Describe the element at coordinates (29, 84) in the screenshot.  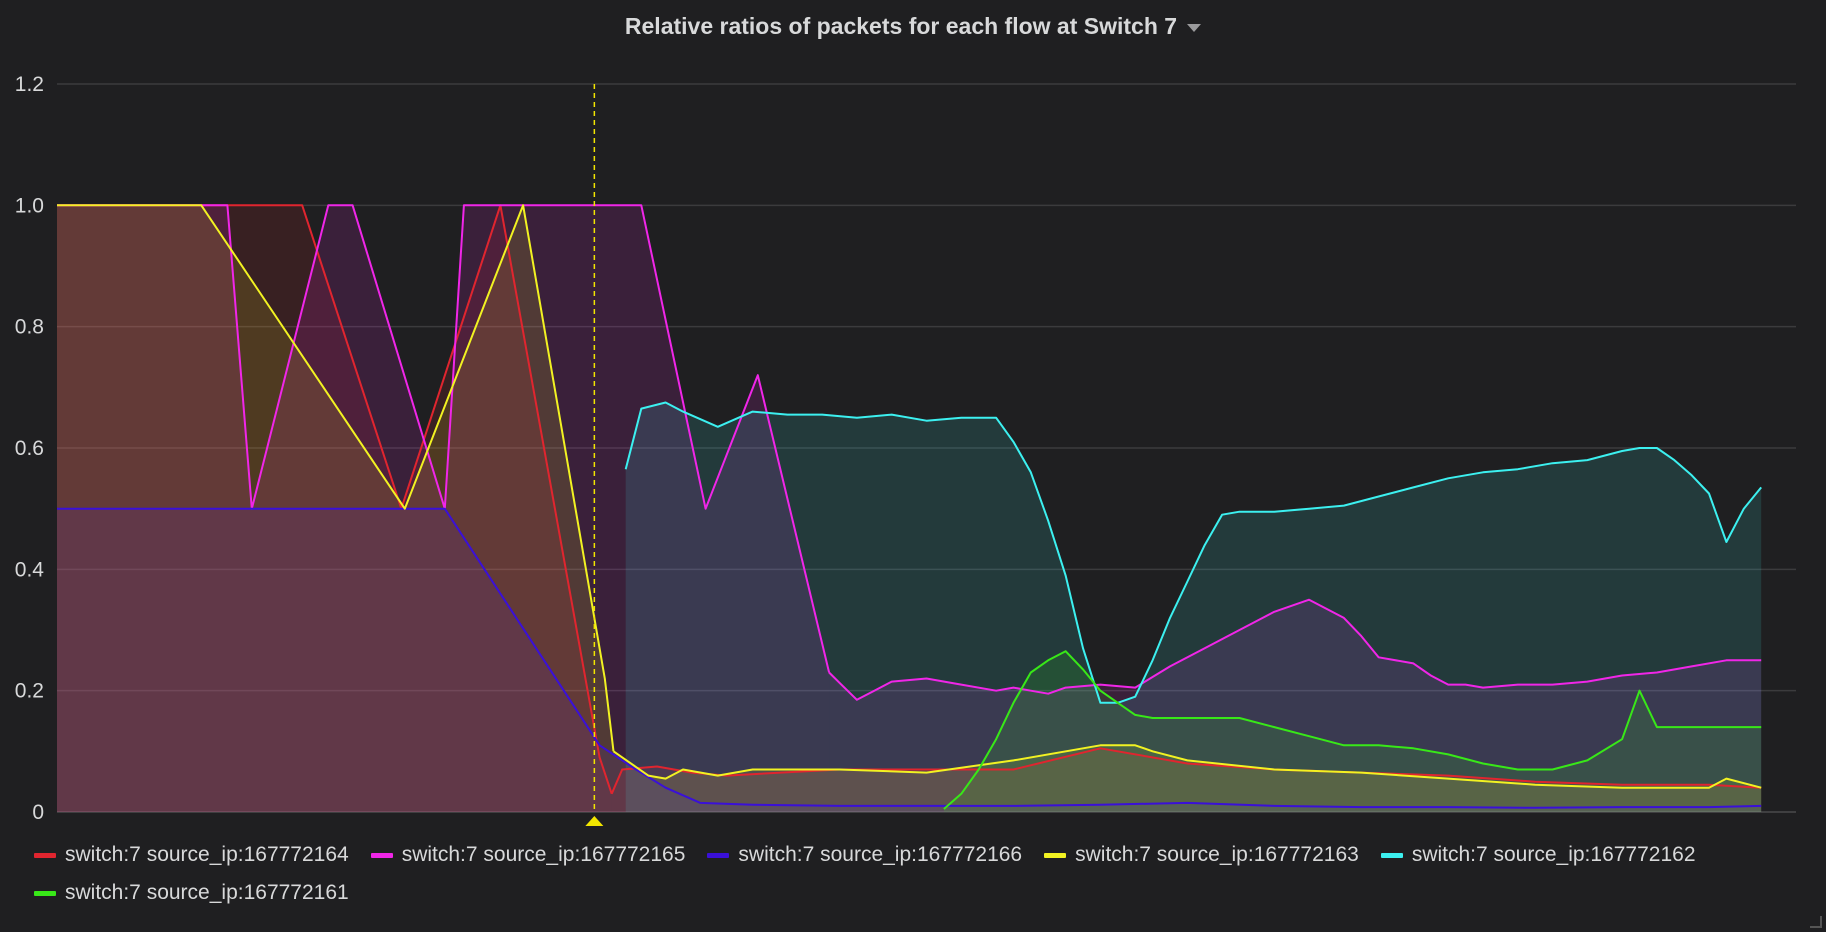
I see `y-tick-label: 1.2` at that location.